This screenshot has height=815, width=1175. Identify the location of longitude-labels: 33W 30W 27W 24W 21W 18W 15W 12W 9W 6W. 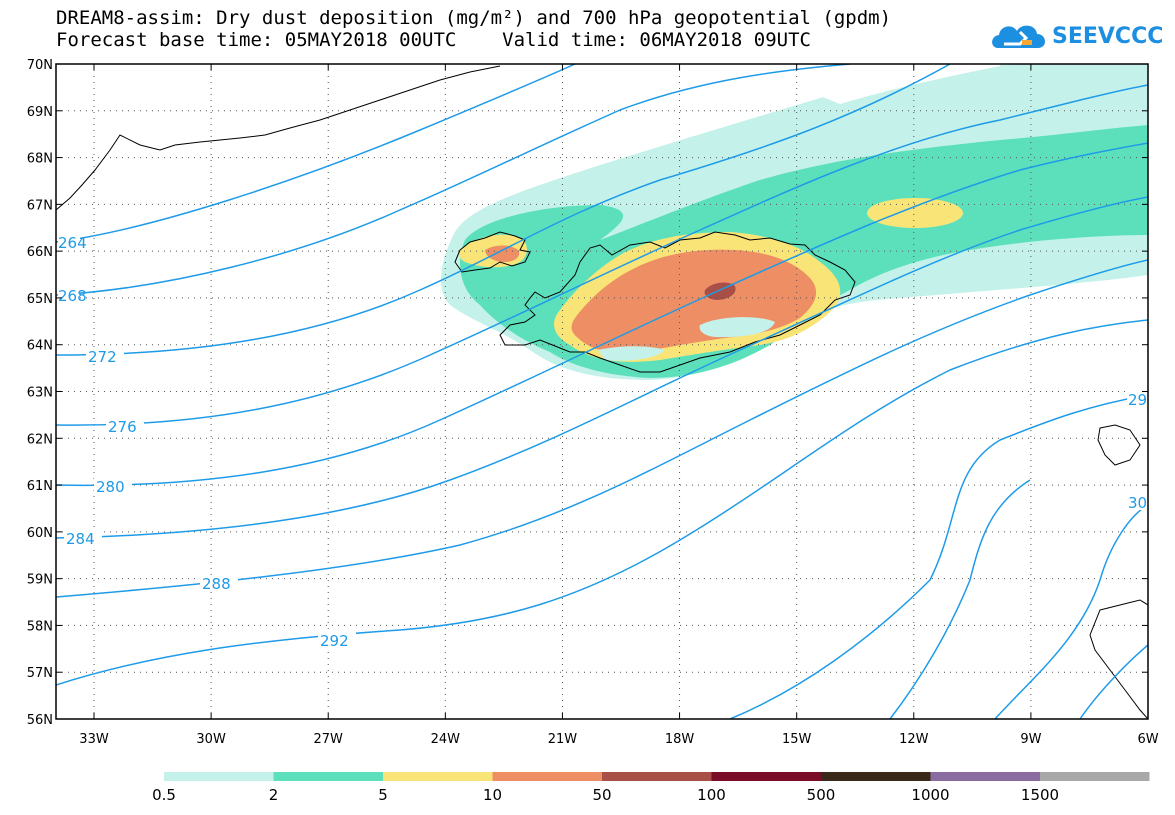
(618, 739).